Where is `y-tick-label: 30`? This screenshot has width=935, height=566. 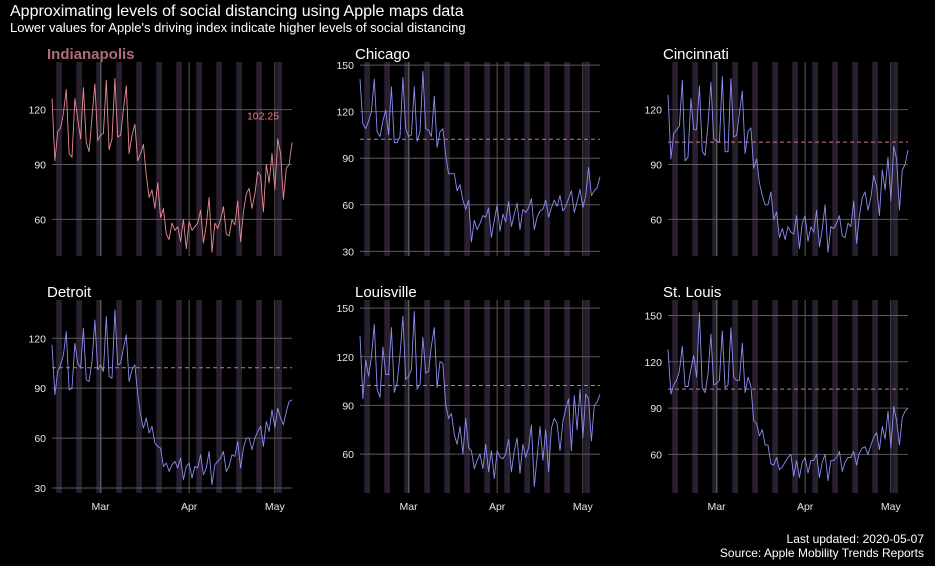 y-tick-label: 30 is located at coordinates (348, 252).